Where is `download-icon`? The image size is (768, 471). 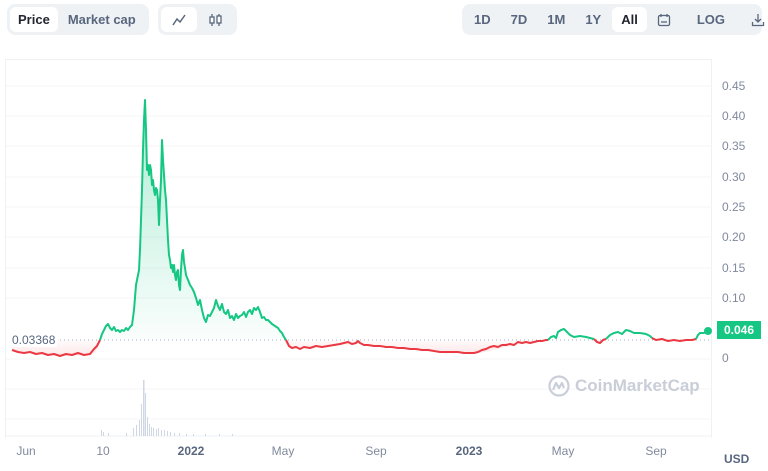 download-icon is located at coordinates (758, 19).